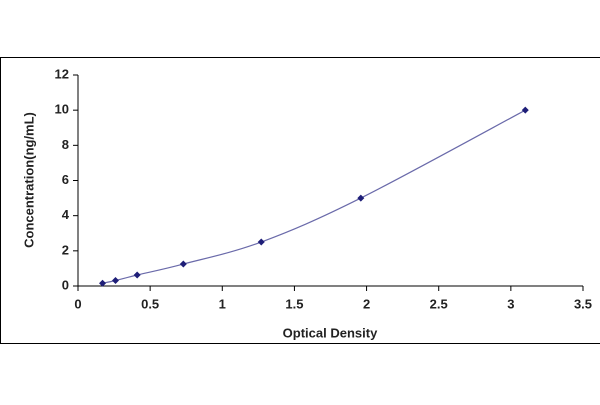  Describe the element at coordinates (77, 303) in the screenshot. I see `x-tick-label: 0` at that location.